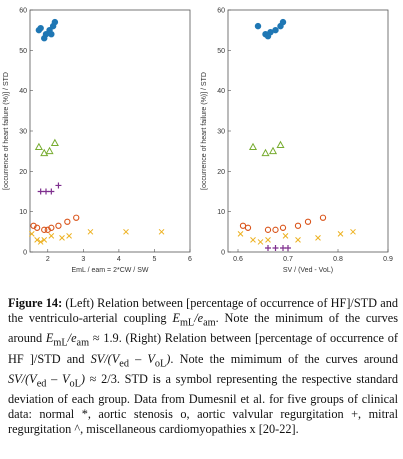 The width and height of the screenshot is (403, 459). Describe the element at coordinates (284, 358) in the screenshot. I see `caption-part-4: . Note the mimimum of the curves around` at that location.